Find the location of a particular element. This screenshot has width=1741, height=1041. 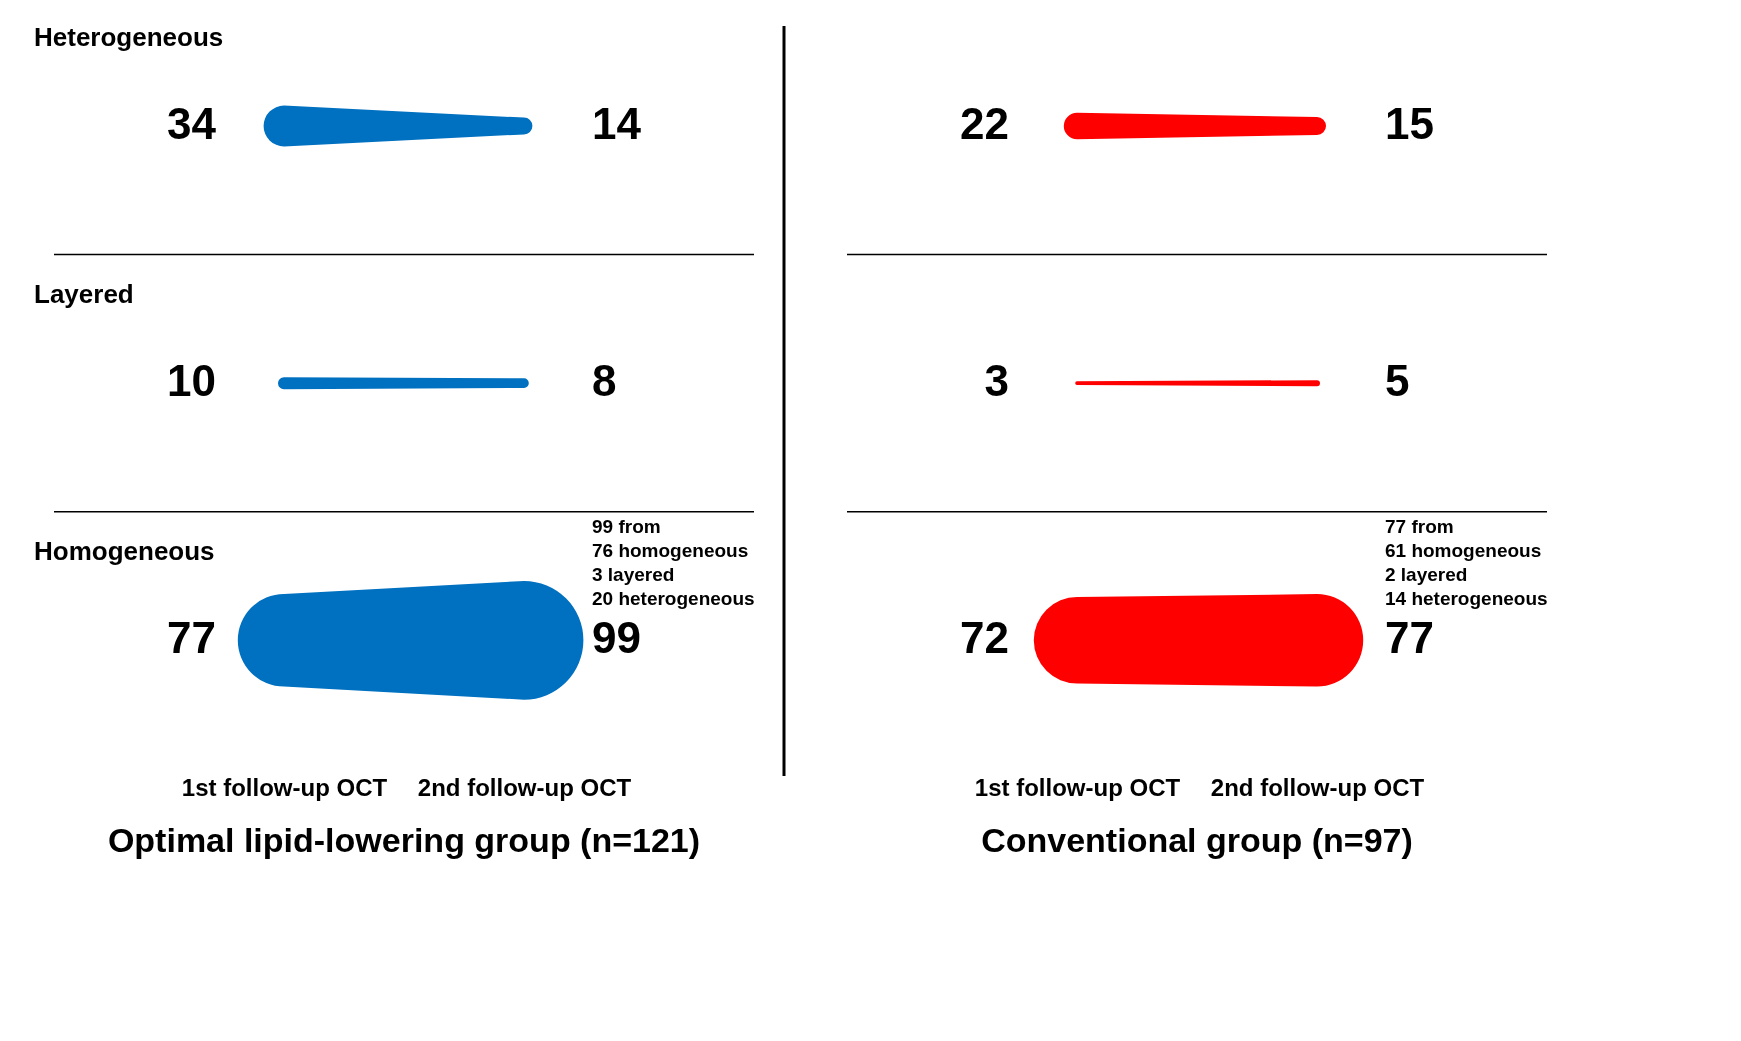

text: 61 homogeneous is located at coordinates (1463, 550).